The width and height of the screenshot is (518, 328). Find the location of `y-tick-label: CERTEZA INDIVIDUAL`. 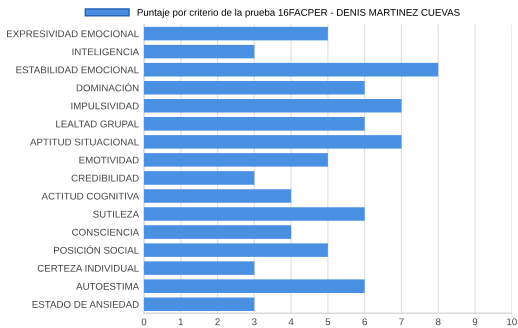

y-tick-label: CERTEZA INDIVIDUAL is located at coordinates (88, 268).